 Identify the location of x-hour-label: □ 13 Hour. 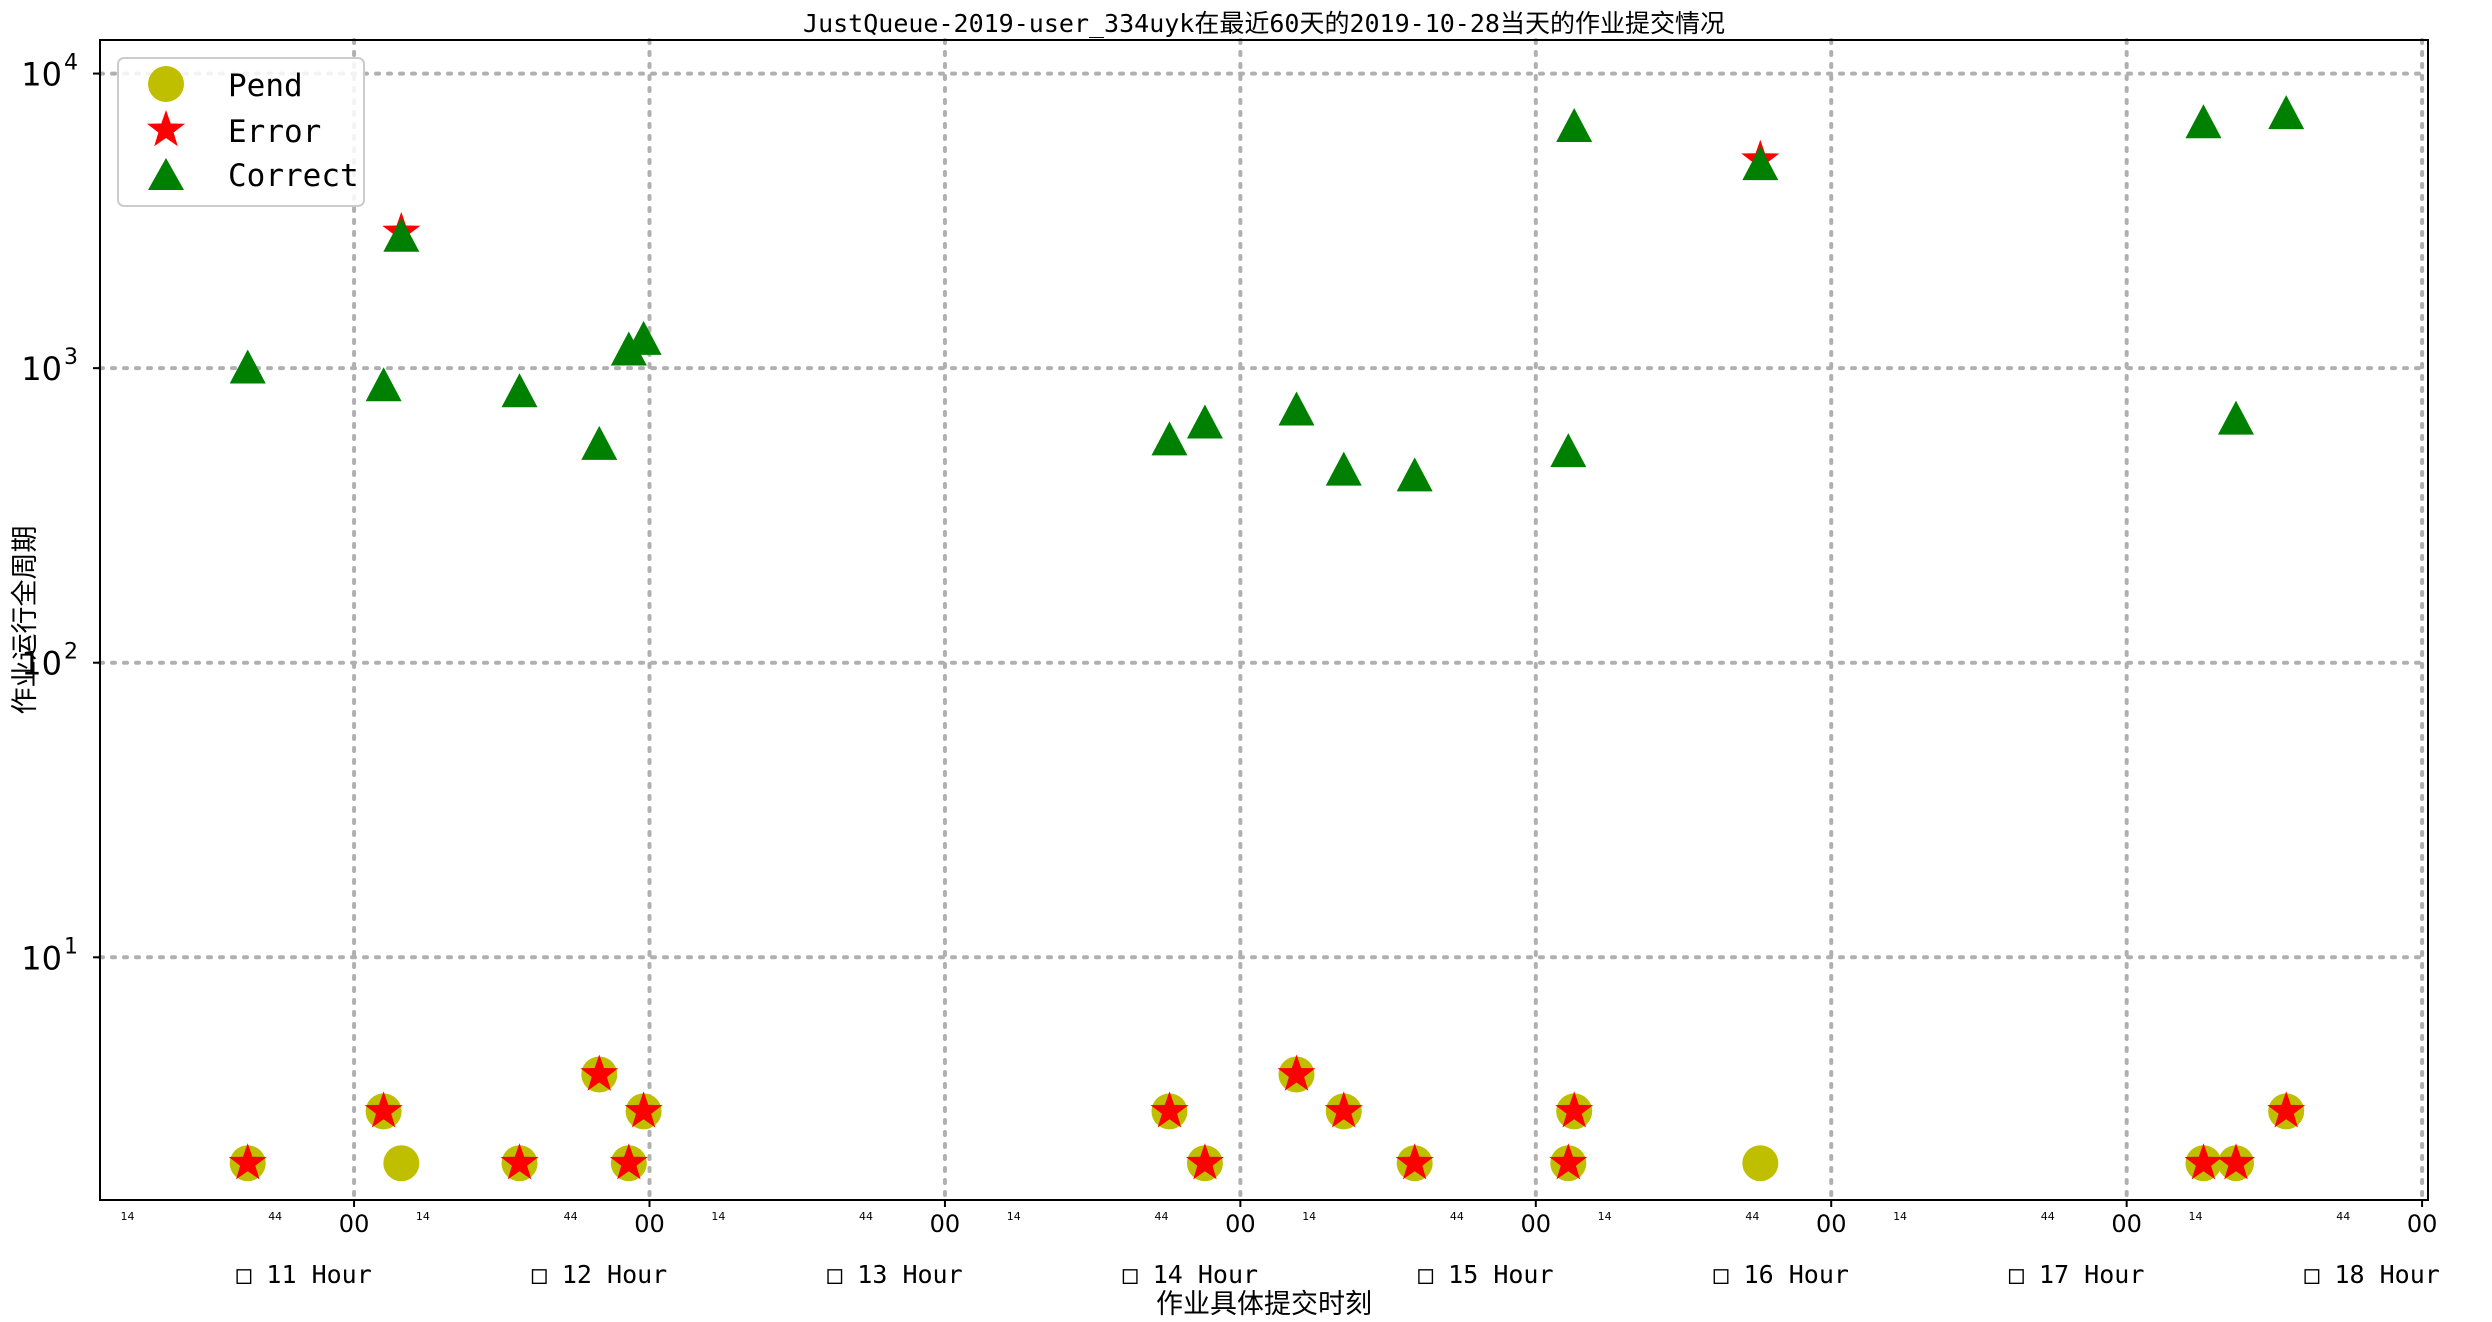
(894, 1274).